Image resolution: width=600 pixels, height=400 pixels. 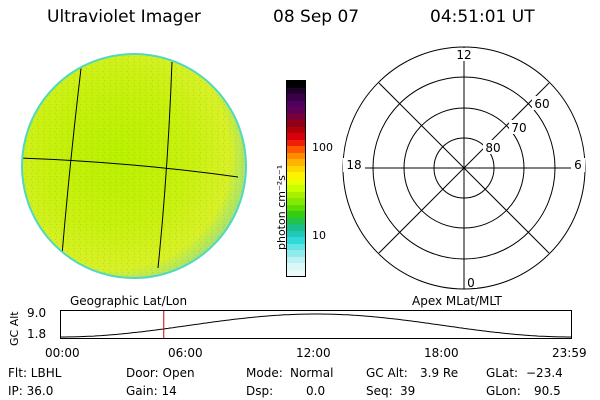 What do you see at coordinates (503, 391) in the screenshot?
I see `glon-label: GLon:` at bounding box center [503, 391].